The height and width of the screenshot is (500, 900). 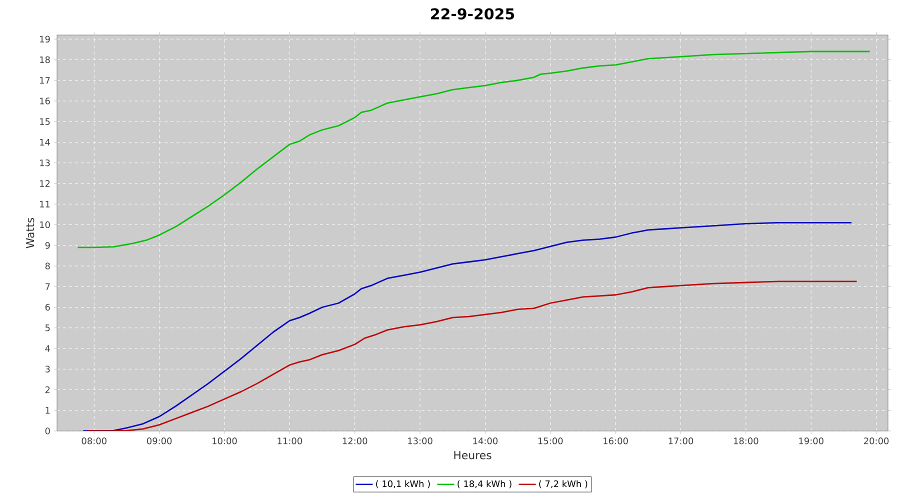 I want to click on y-tick-label: 16, so click(x=45, y=101).